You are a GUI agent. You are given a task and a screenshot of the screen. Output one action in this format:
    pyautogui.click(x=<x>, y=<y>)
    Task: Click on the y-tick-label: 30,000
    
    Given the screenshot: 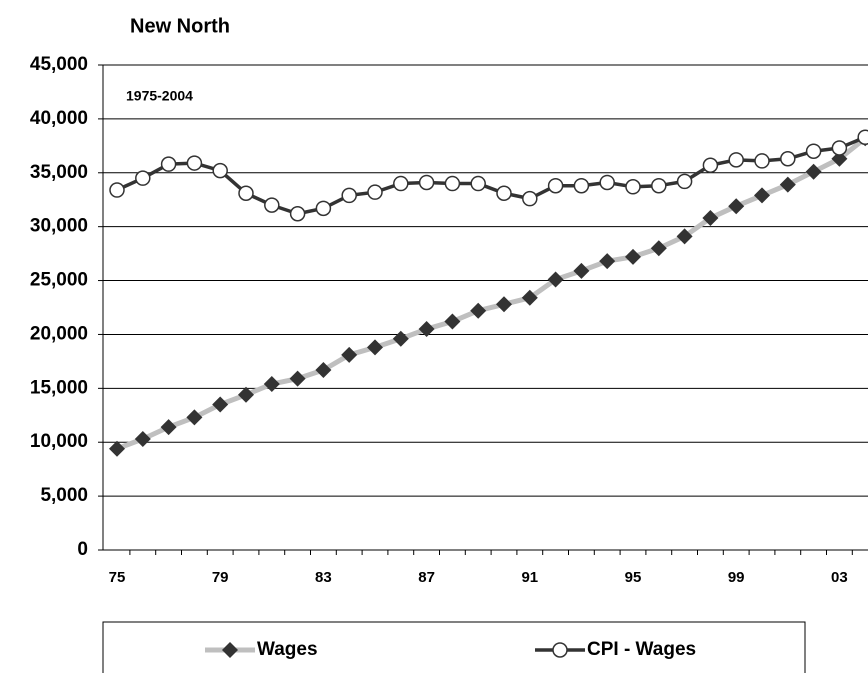 What is the action you would take?
    pyautogui.click(x=59, y=226)
    